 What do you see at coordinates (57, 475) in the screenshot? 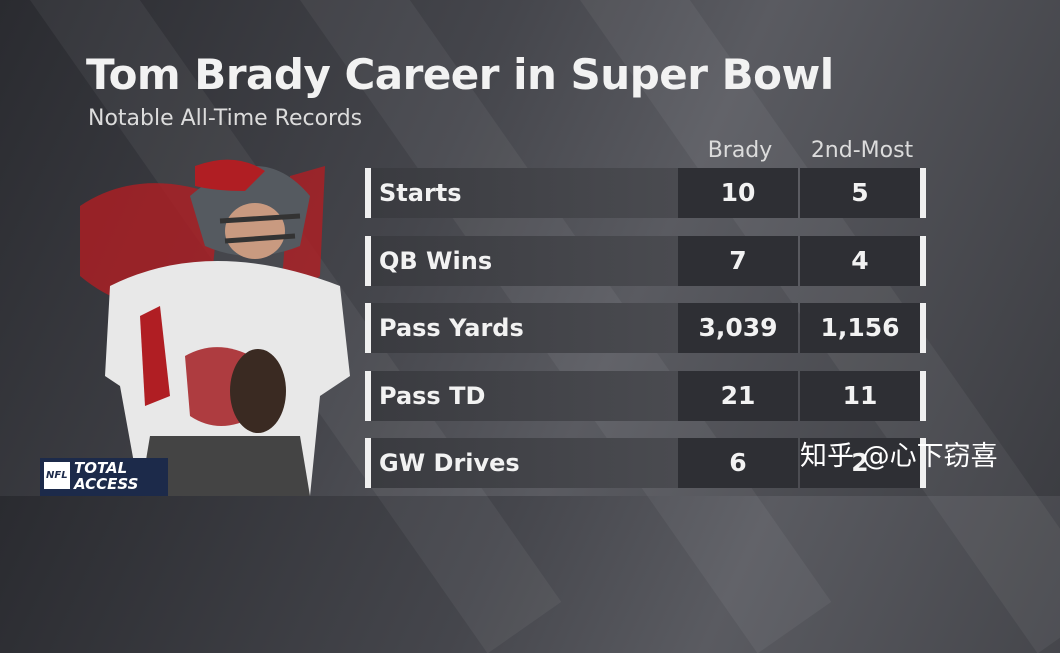
I see `logo-league: NFL` at bounding box center [57, 475].